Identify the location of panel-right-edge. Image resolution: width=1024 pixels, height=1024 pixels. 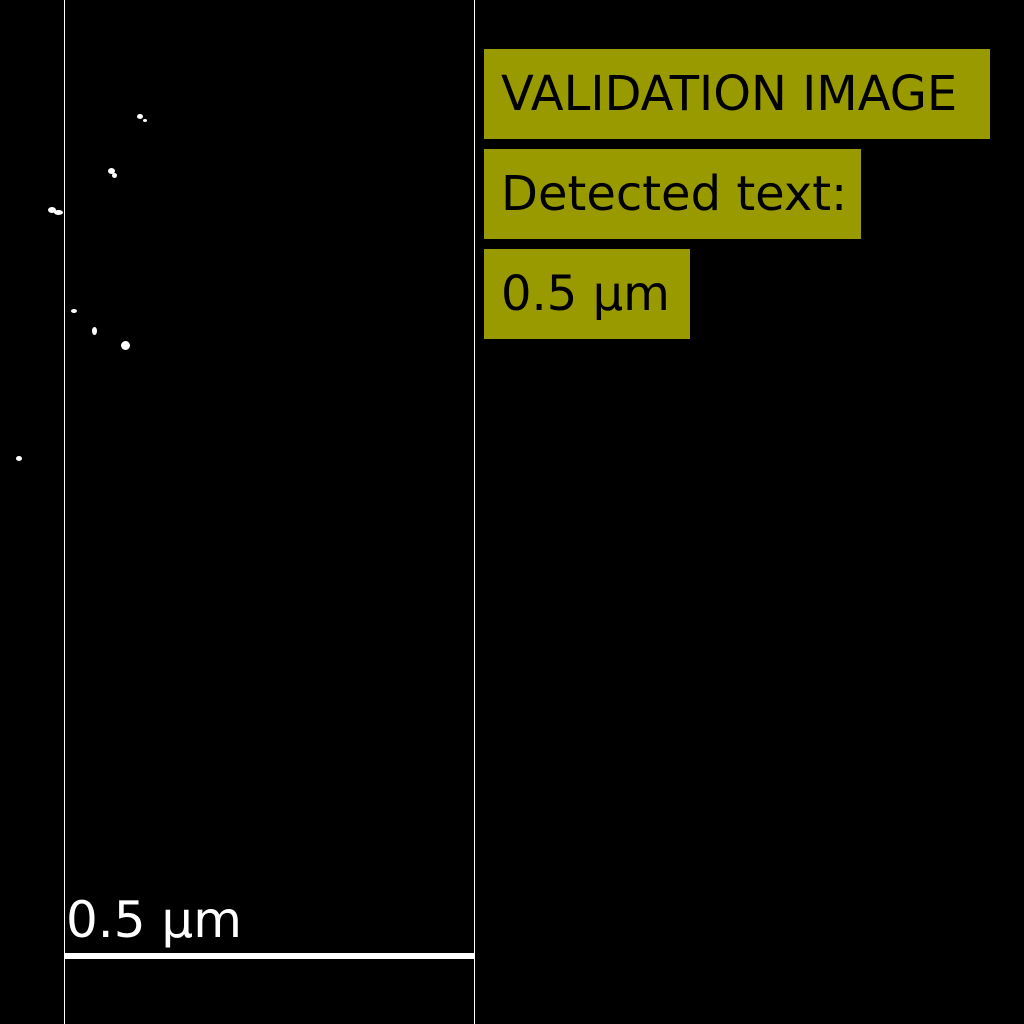
(474, 512).